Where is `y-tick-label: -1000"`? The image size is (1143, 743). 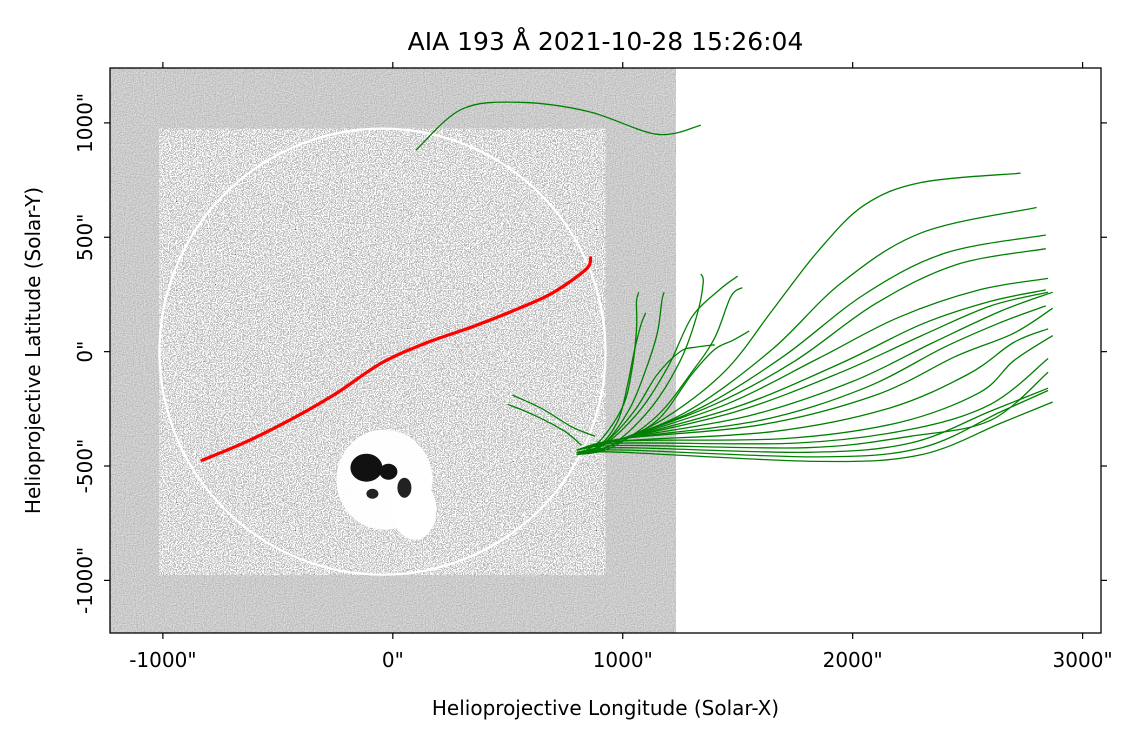 y-tick-label: -1000" is located at coordinates (85, 580).